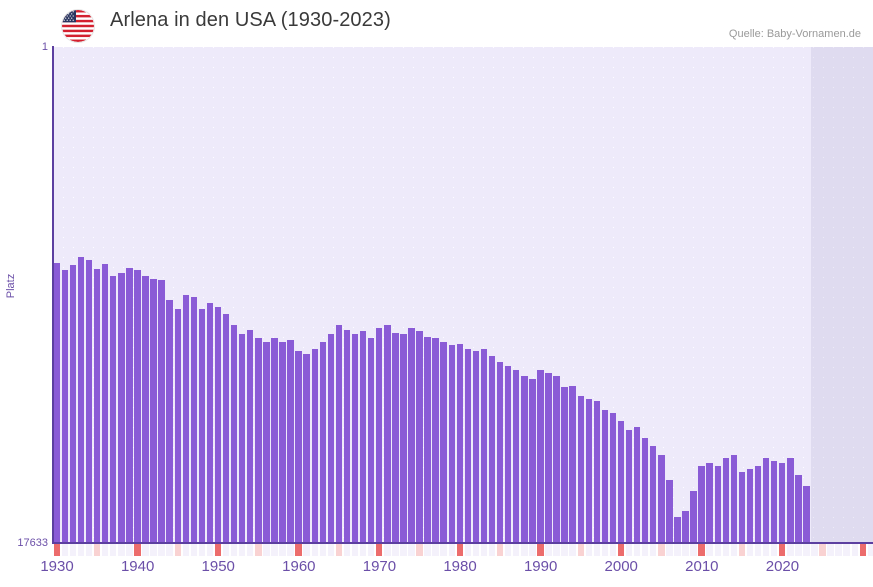 This screenshot has width=873, height=587. What do you see at coordinates (379, 566) in the screenshot?
I see `x-axis-tick-label: 1970` at bounding box center [379, 566].